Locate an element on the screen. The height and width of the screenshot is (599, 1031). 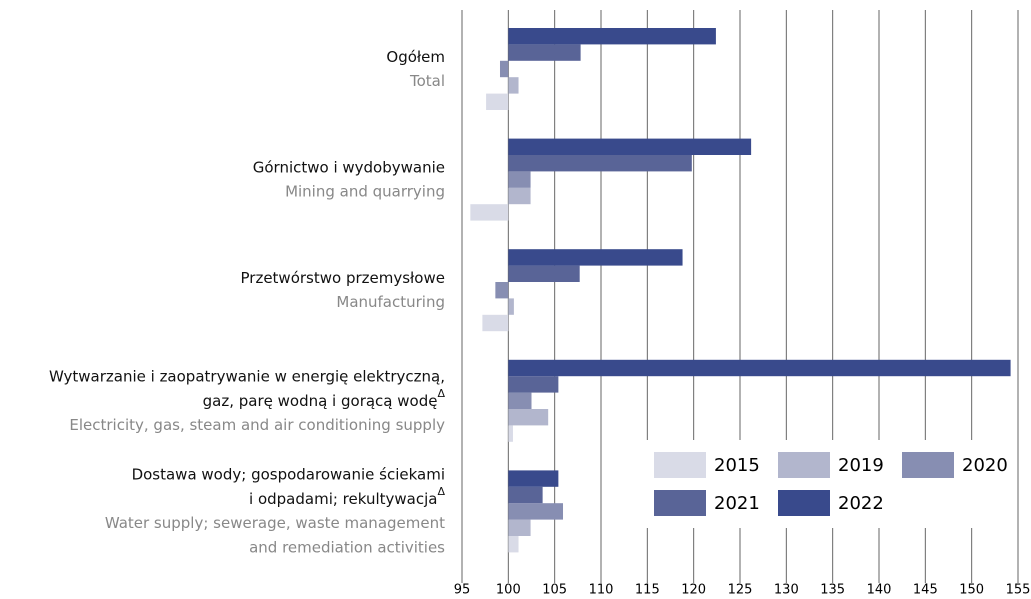
category-label: Dostawa wody; gospodarowanie ściekami is located at coordinates (288, 474).